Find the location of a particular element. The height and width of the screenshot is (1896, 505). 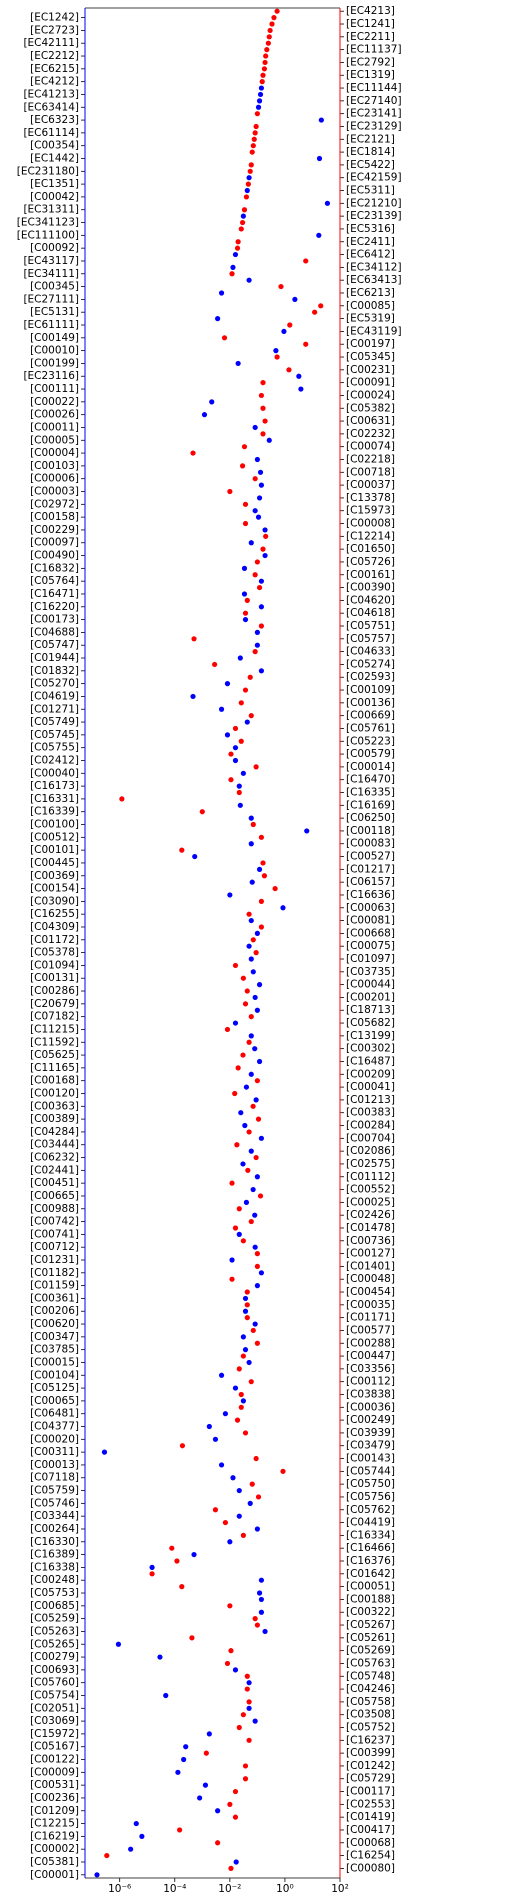

y-tick-label: [C00042] is located at coordinates (54, 197).